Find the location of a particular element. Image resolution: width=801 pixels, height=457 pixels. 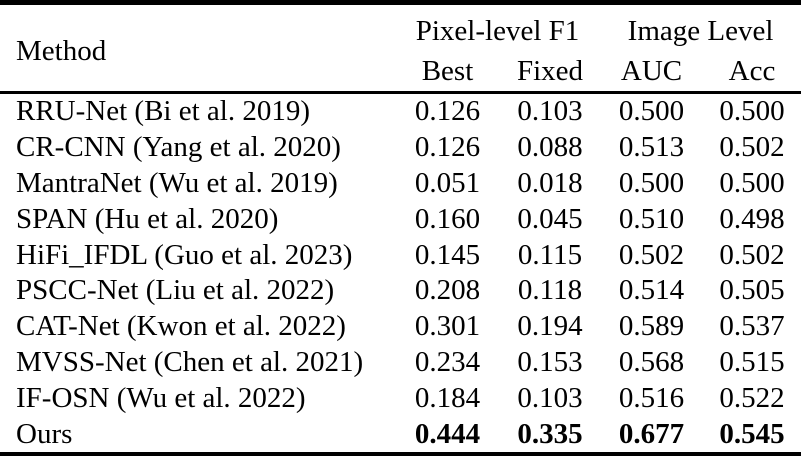

auc-cell: 0.502 is located at coordinates (651, 254).